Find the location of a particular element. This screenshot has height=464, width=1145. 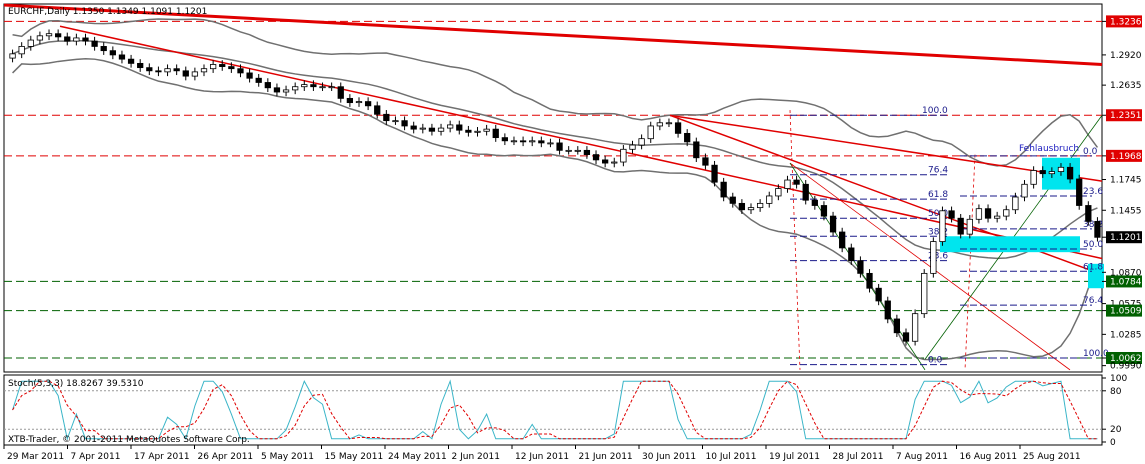

y-tick-label: 1.0509 is located at coordinates (1126, 312).